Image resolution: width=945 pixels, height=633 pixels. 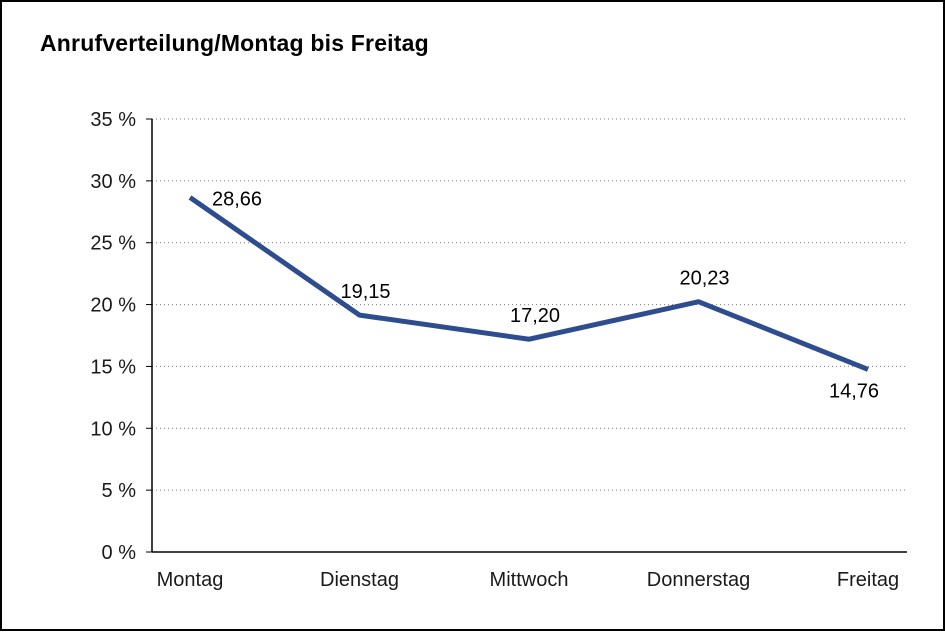 I want to click on x-category-label: Montag, so click(x=190, y=580).